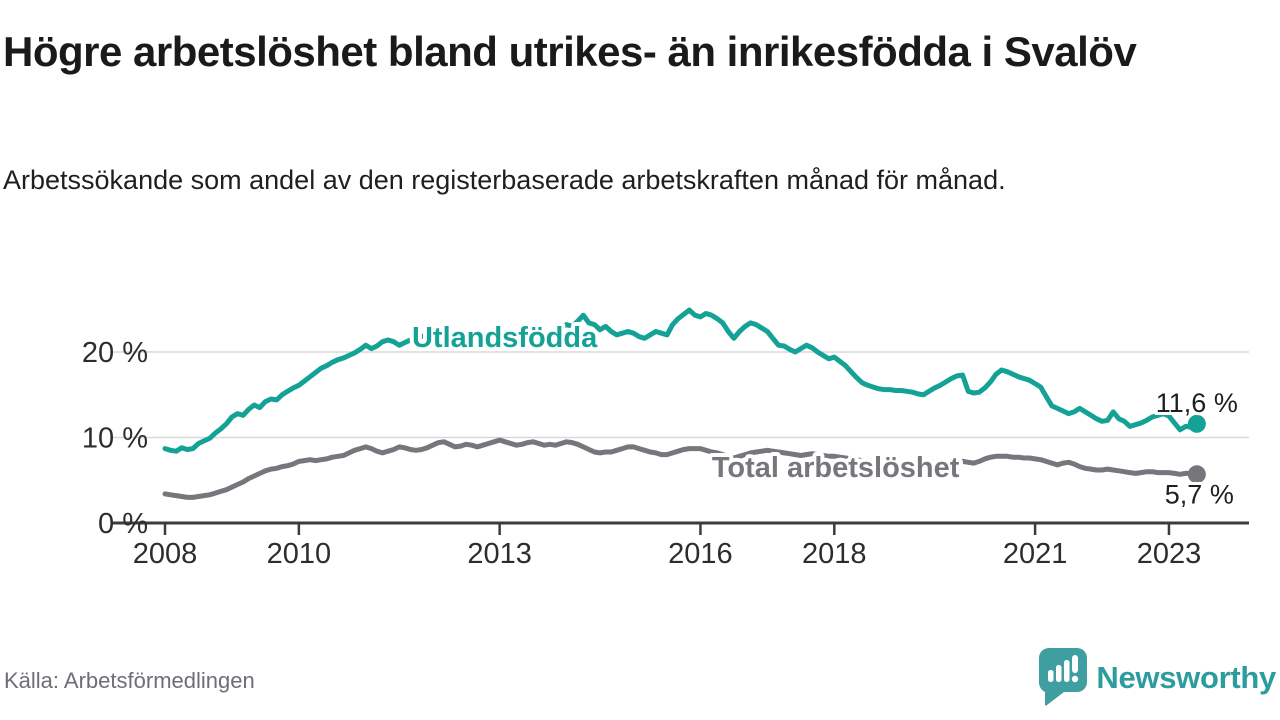 This screenshot has height=720, width=1280. Describe the element at coordinates (1075, 664) in the screenshot. I see `logo-exclamation-stem` at that location.